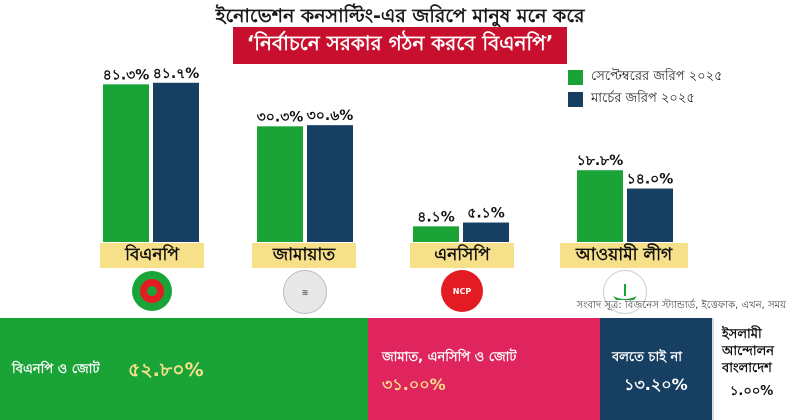  I want to click on chart-subtitle: ‘নির্বাচনে সরকার গঠন করবে বিএনপি’, so click(400, 45).